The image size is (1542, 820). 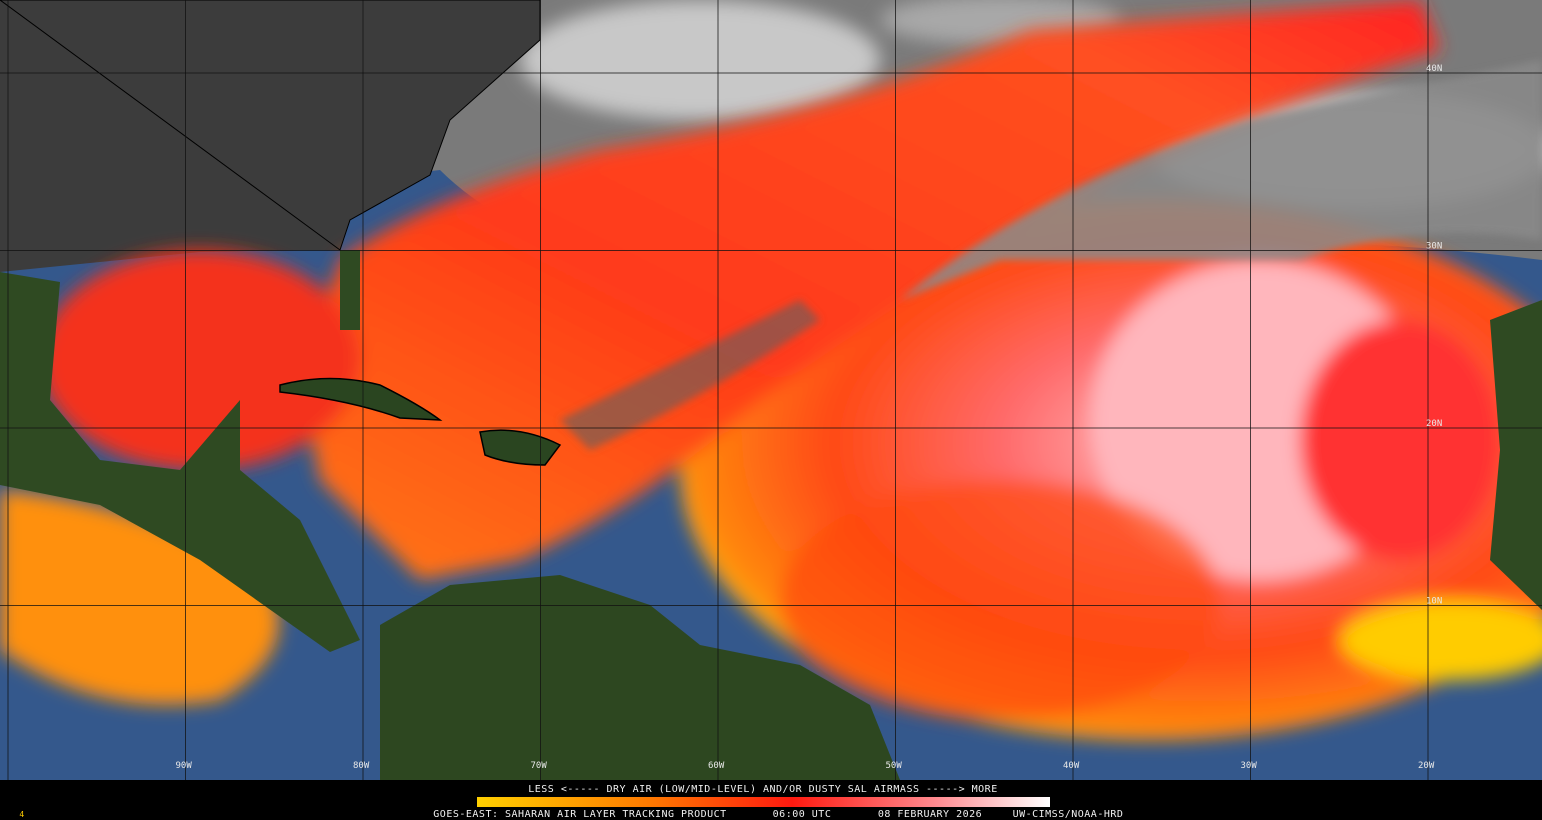 What do you see at coordinates (930, 814) in the screenshot?
I see `date: 08 FEBRUARY 2026` at bounding box center [930, 814].